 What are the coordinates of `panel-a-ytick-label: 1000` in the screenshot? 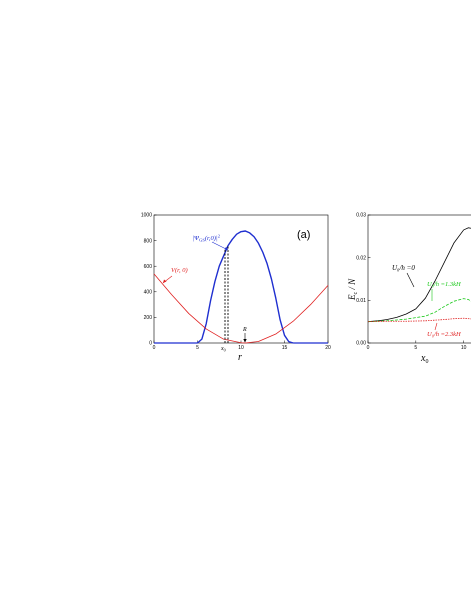 It's located at (146, 216).